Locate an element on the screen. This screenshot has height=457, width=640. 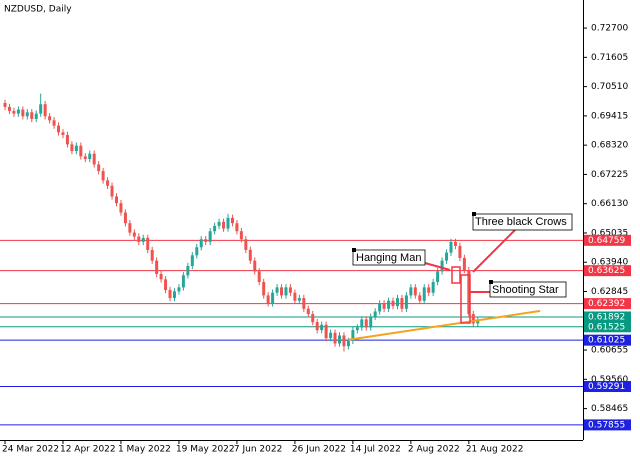
y-tick-label: 0.70510 is located at coordinates (609, 87).